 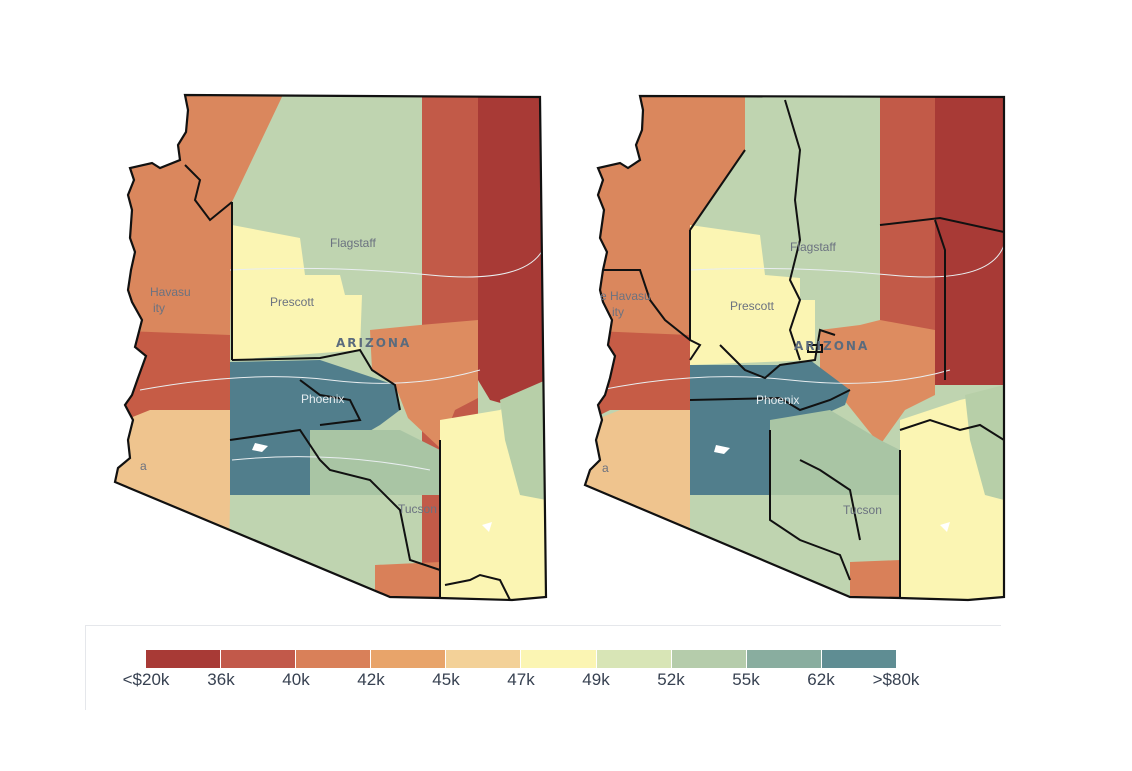 I want to click on legend-tick-label: 40k, so click(x=296, y=679).